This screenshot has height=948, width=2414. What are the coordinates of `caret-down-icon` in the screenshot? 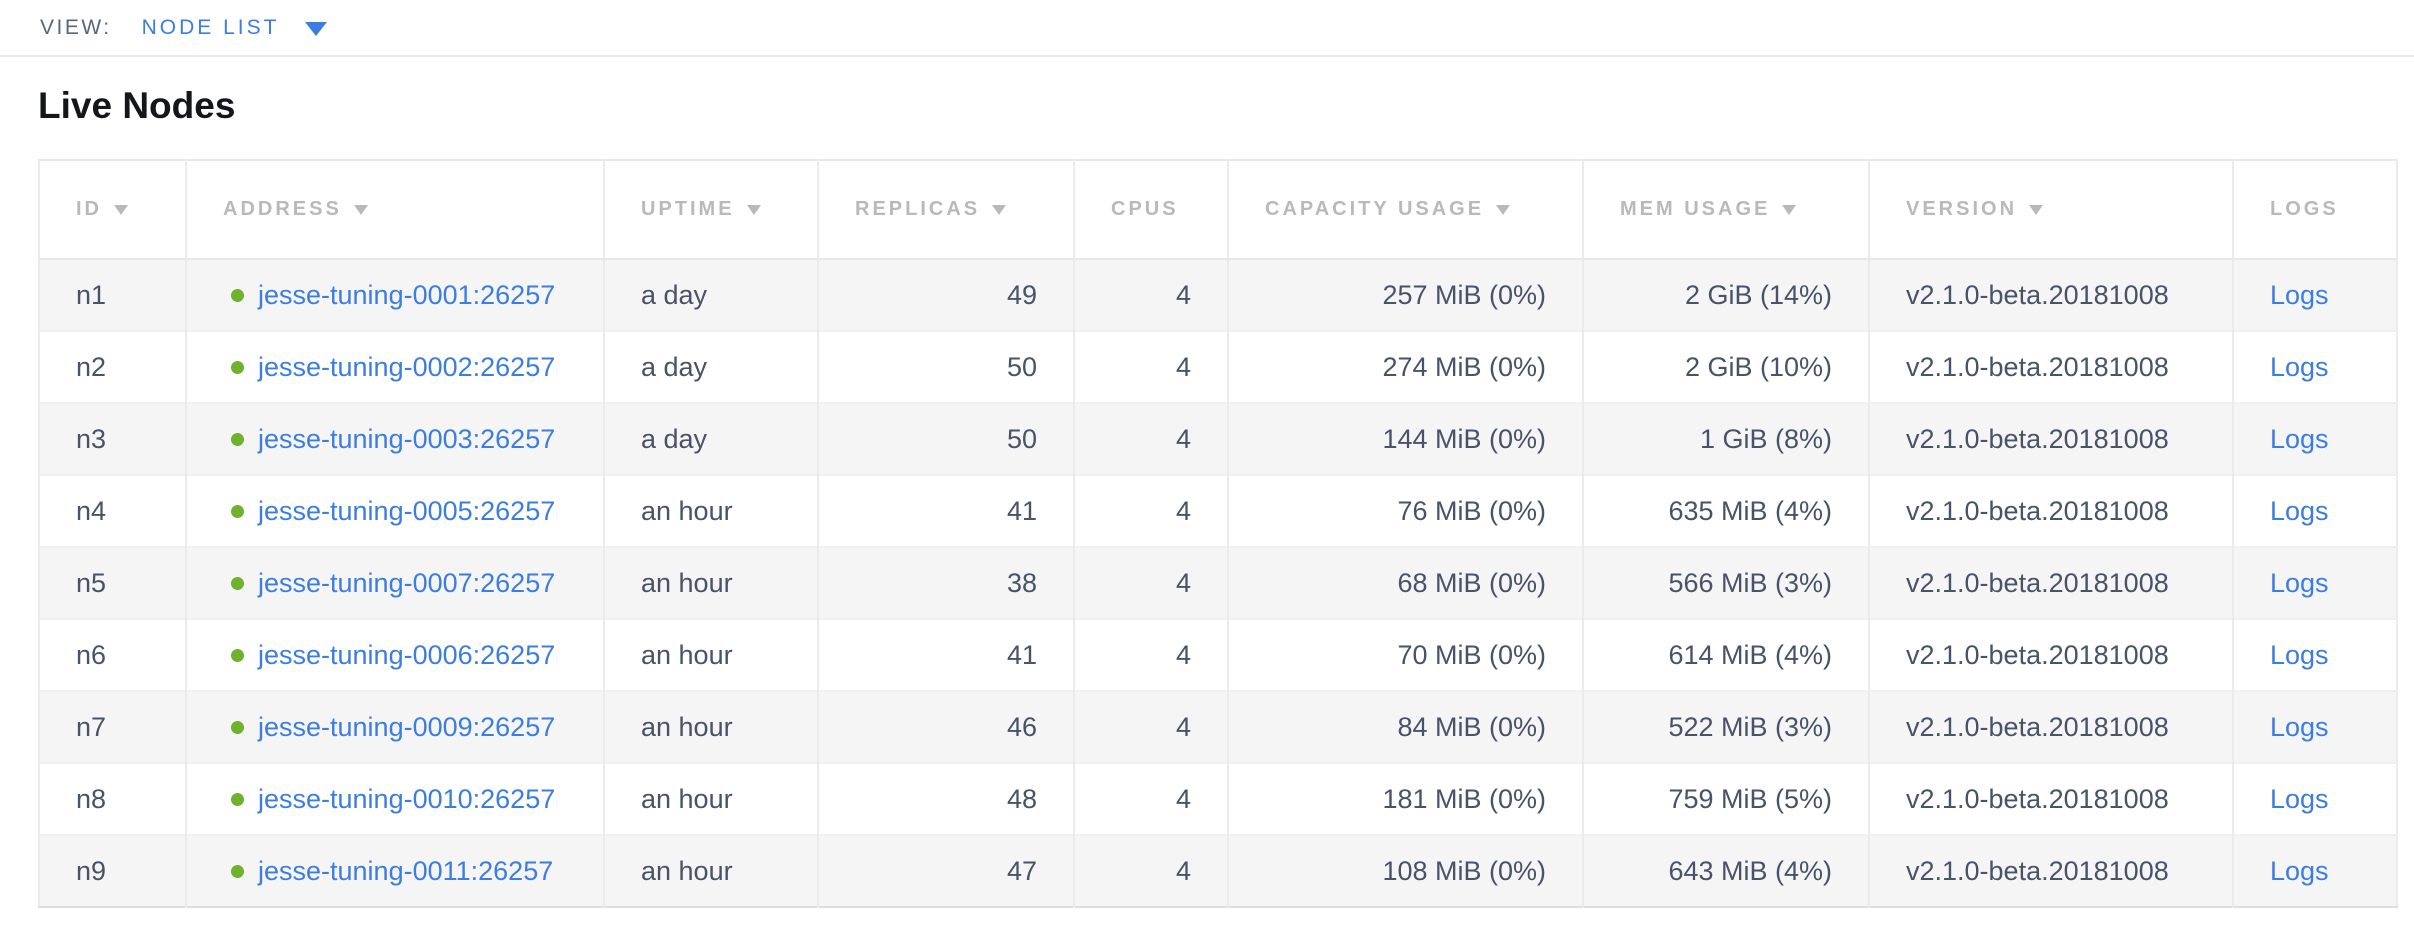 It's located at (316, 29).